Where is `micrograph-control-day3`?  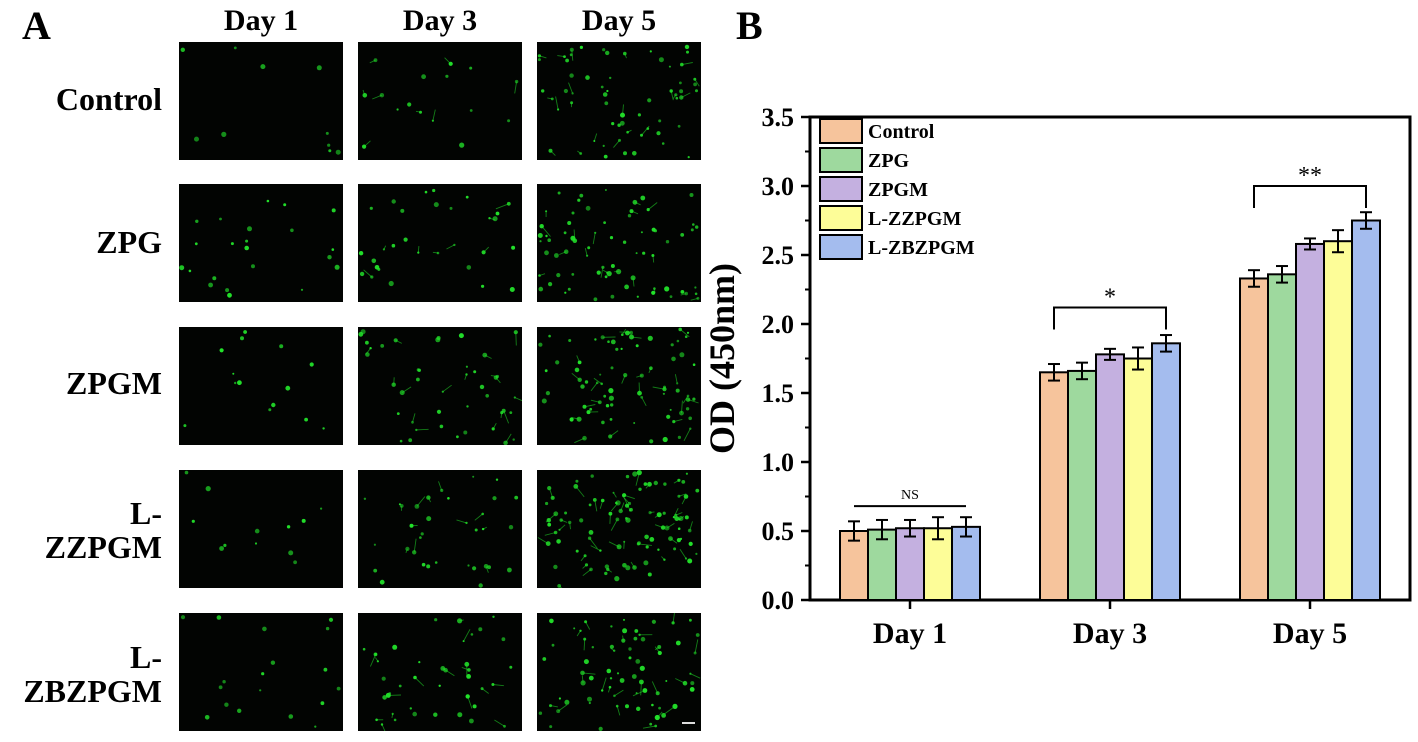 micrograph-control-day3 is located at coordinates (440, 101).